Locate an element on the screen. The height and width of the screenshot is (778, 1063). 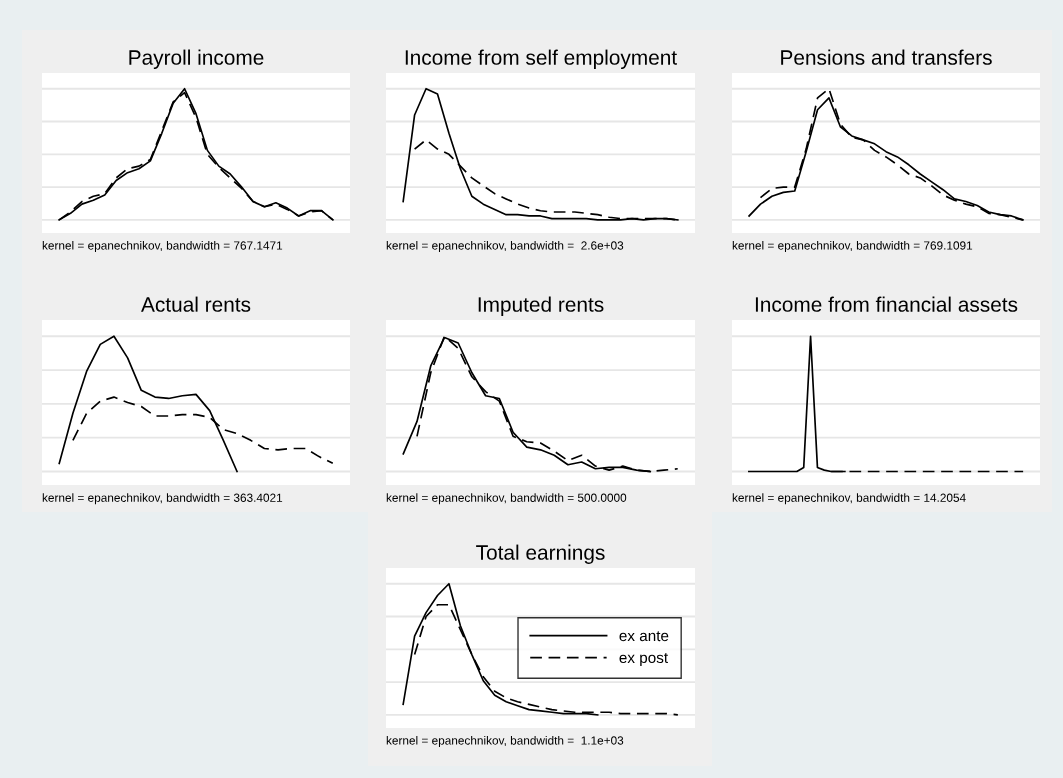
chart-title: Pensions and transfers is located at coordinates (886, 57).